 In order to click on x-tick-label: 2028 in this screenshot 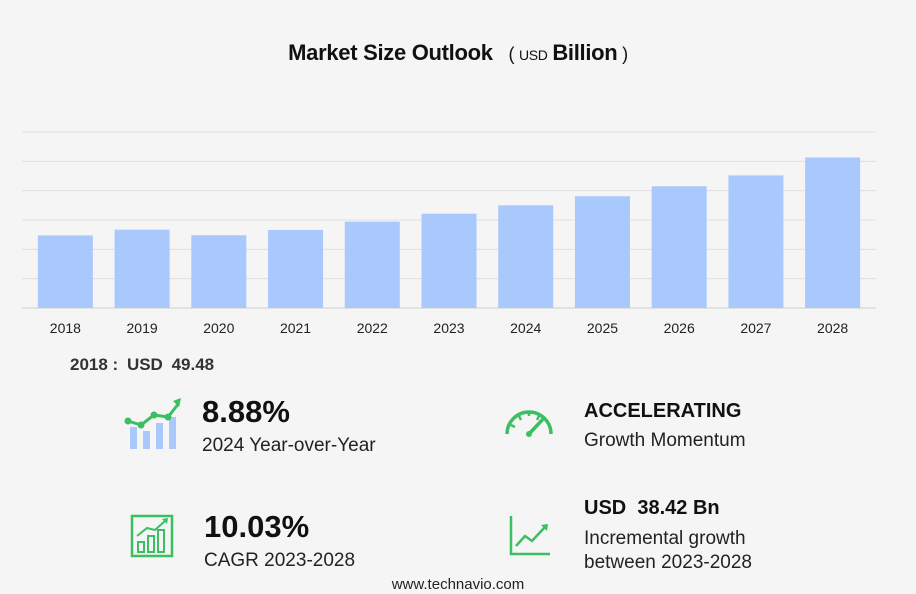, I will do `click(832, 328)`.